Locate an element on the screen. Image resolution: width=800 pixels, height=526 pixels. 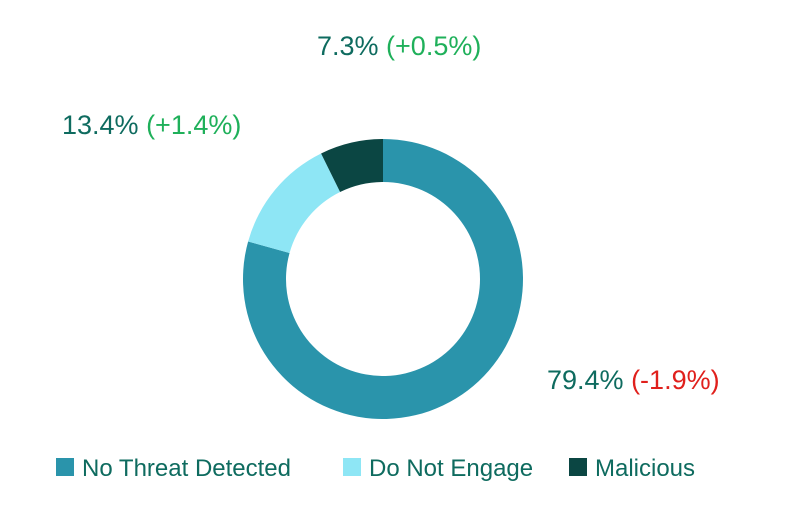
legend: No Threat Detected Do Not Engage Malicious is located at coordinates (375, 468).